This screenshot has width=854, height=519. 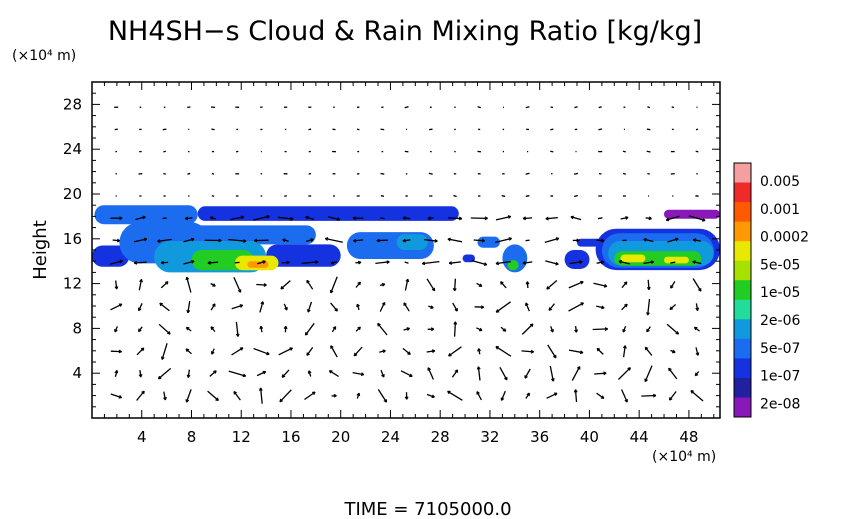 What do you see at coordinates (192, 437) in the screenshot?
I see `x-tick-label: 8` at bounding box center [192, 437].